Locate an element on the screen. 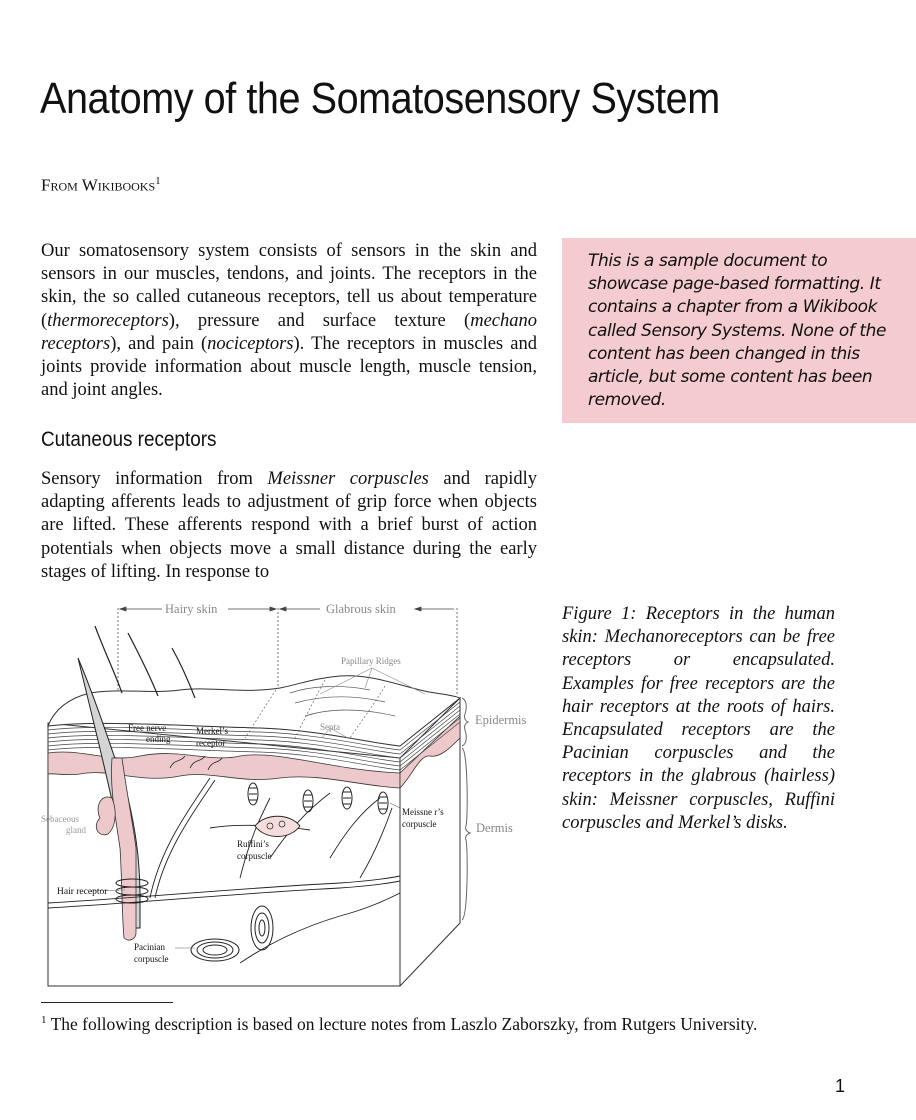  label-meissner-2: corpuscle is located at coordinates (419, 824).